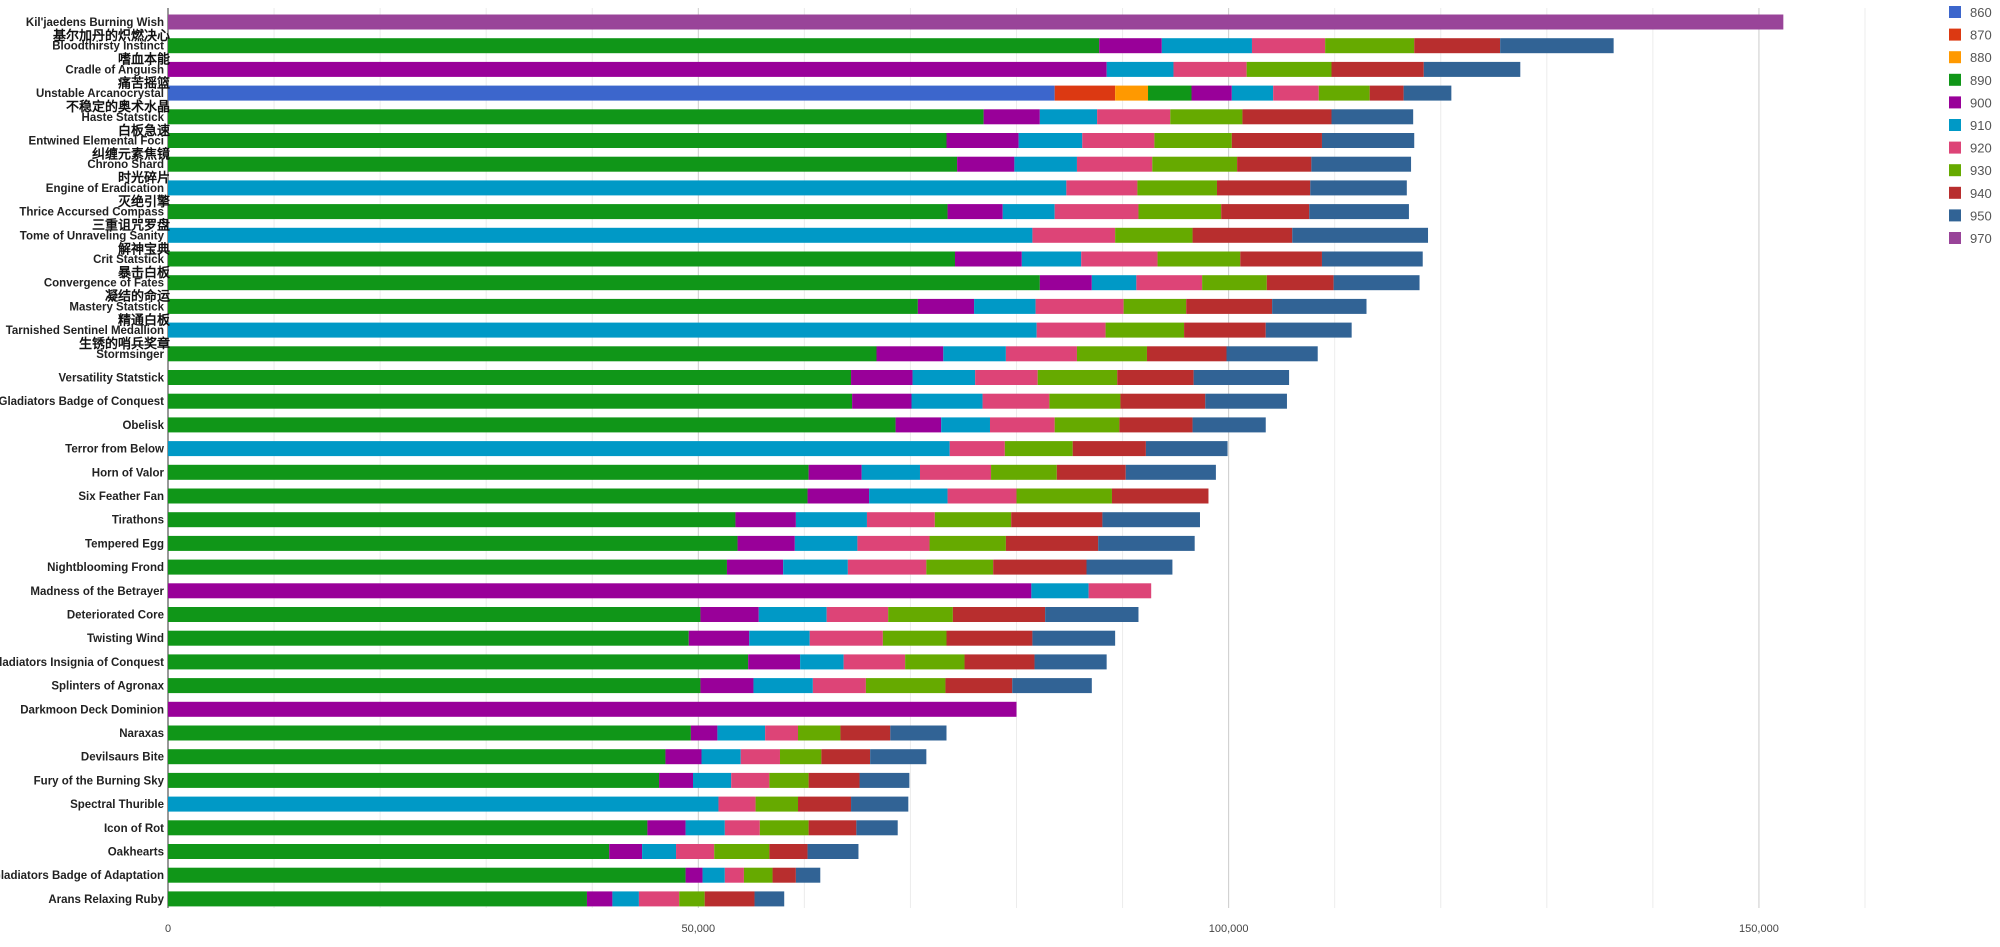 The image size is (2000, 947). I want to click on legend: 860 870 880 890 900 910 920 930 940 950 970, so click(1970, 125).